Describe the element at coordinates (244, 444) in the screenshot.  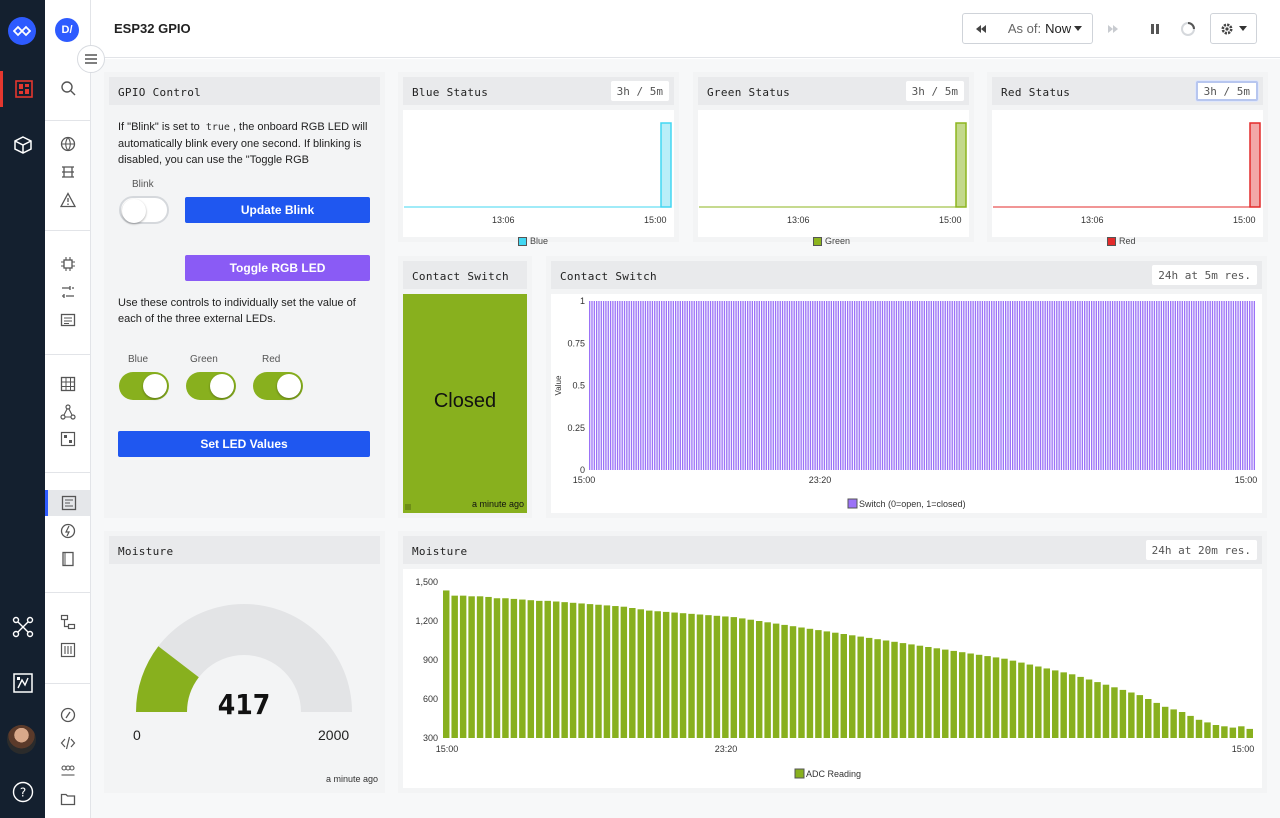
I see `set-led-values-button: Set LED Values` at that location.